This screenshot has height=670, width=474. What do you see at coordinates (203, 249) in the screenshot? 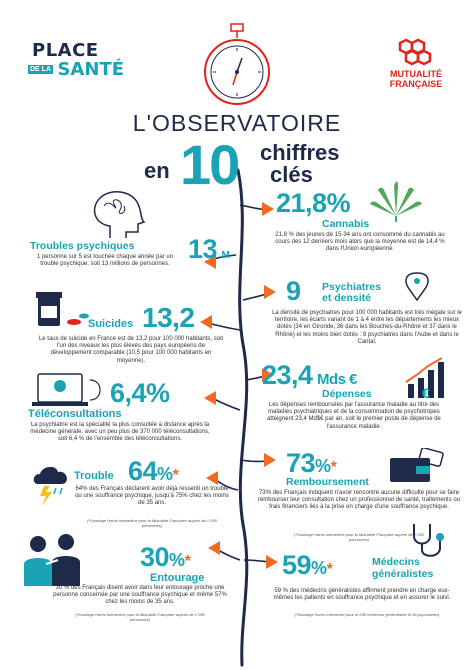
I see `fact-troubles-value: 13` at bounding box center [203, 249].